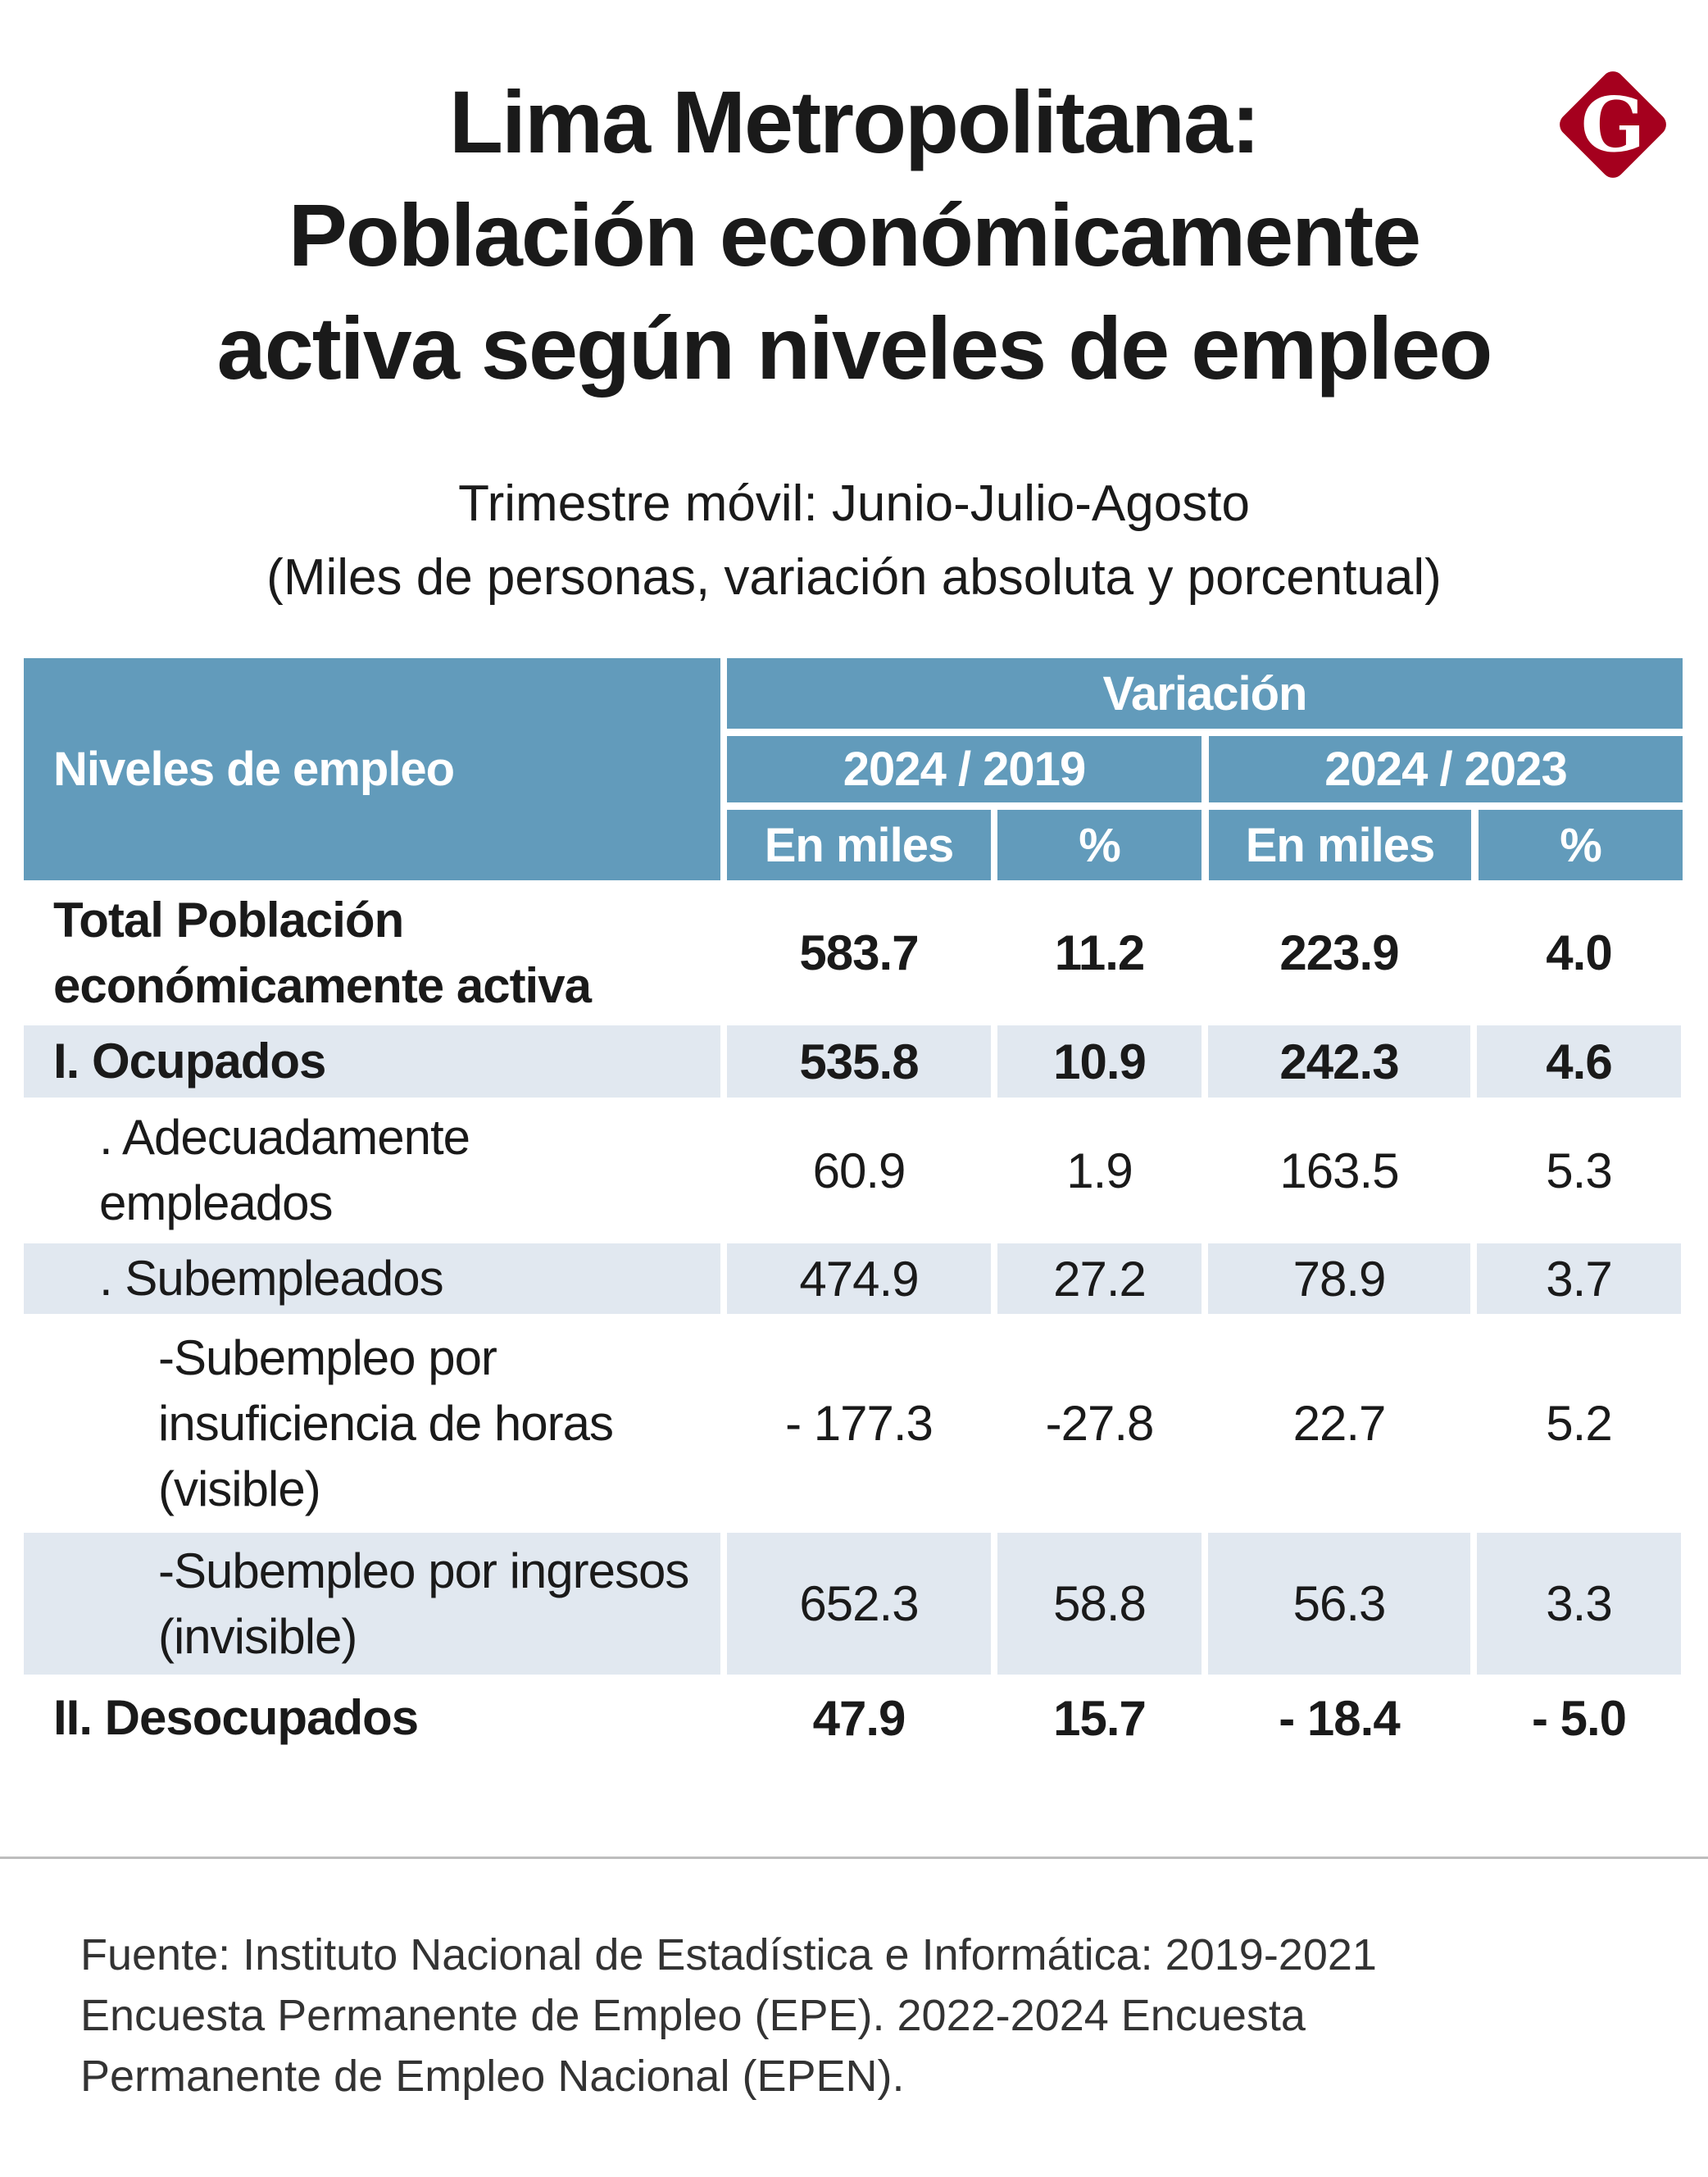 This screenshot has width=1708, height=2177. Describe the element at coordinates (854, 1858) in the screenshot. I see `divider` at that location.